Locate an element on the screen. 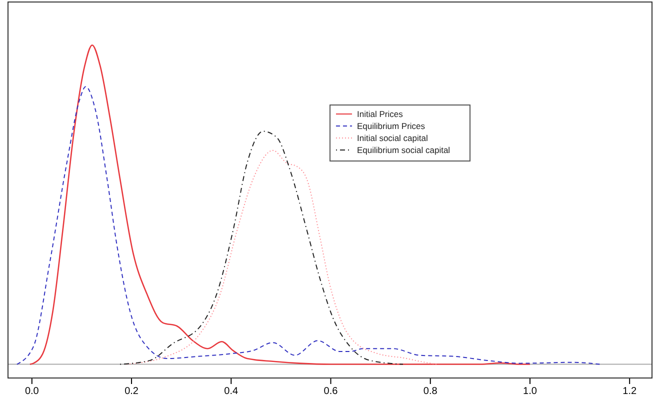  legend-label: Initial Prices is located at coordinates (380, 114).